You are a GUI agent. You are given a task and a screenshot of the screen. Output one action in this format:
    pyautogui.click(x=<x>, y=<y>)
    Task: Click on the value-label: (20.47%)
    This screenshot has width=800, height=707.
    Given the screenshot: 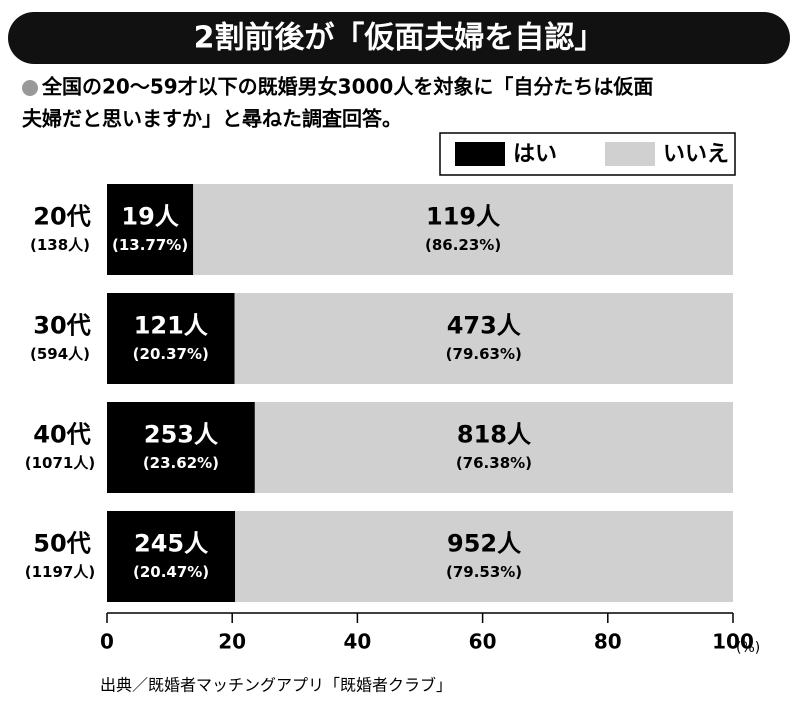 What is the action you would take?
    pyautogui.click(x=171, y=572)
    